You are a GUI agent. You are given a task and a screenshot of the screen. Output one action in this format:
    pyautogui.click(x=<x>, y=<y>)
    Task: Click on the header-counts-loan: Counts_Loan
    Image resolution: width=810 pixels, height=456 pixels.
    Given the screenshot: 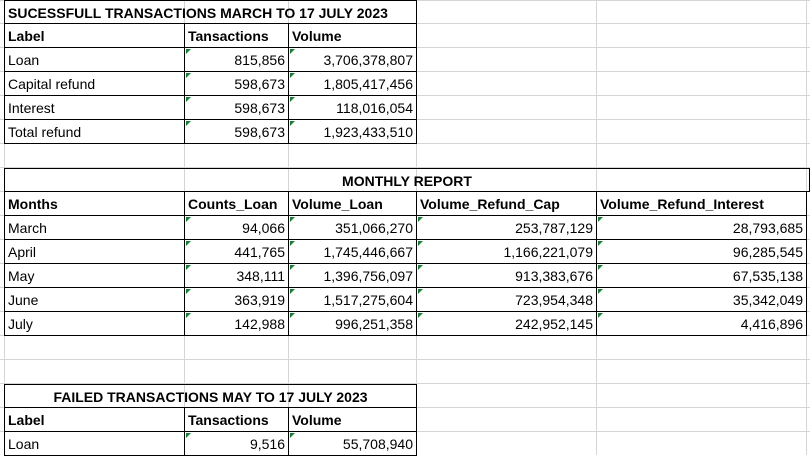 What is the action you would take?
    pyautogui.click(x=237, y=204)
    